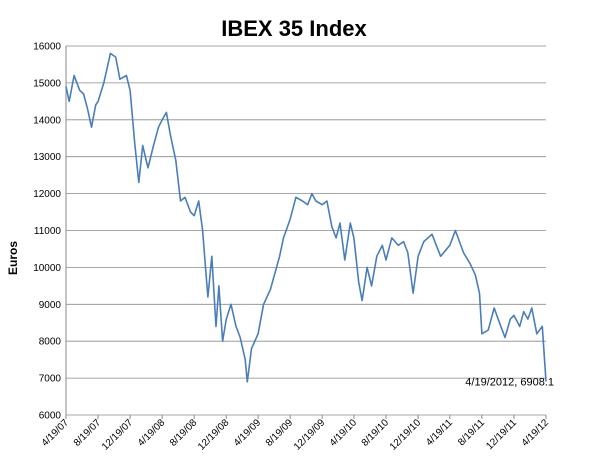 Image resolution: width=590 pixels, height=472 pixels. I want to click on y-tick-label: 15000, so click(47, 83).